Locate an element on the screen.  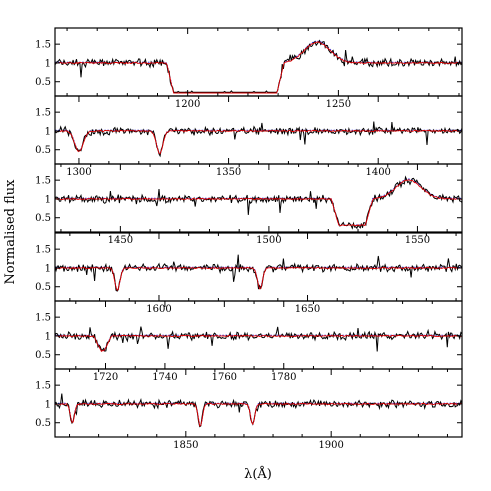
x-tick-label: 1500 is located at coordinates (268, 240).